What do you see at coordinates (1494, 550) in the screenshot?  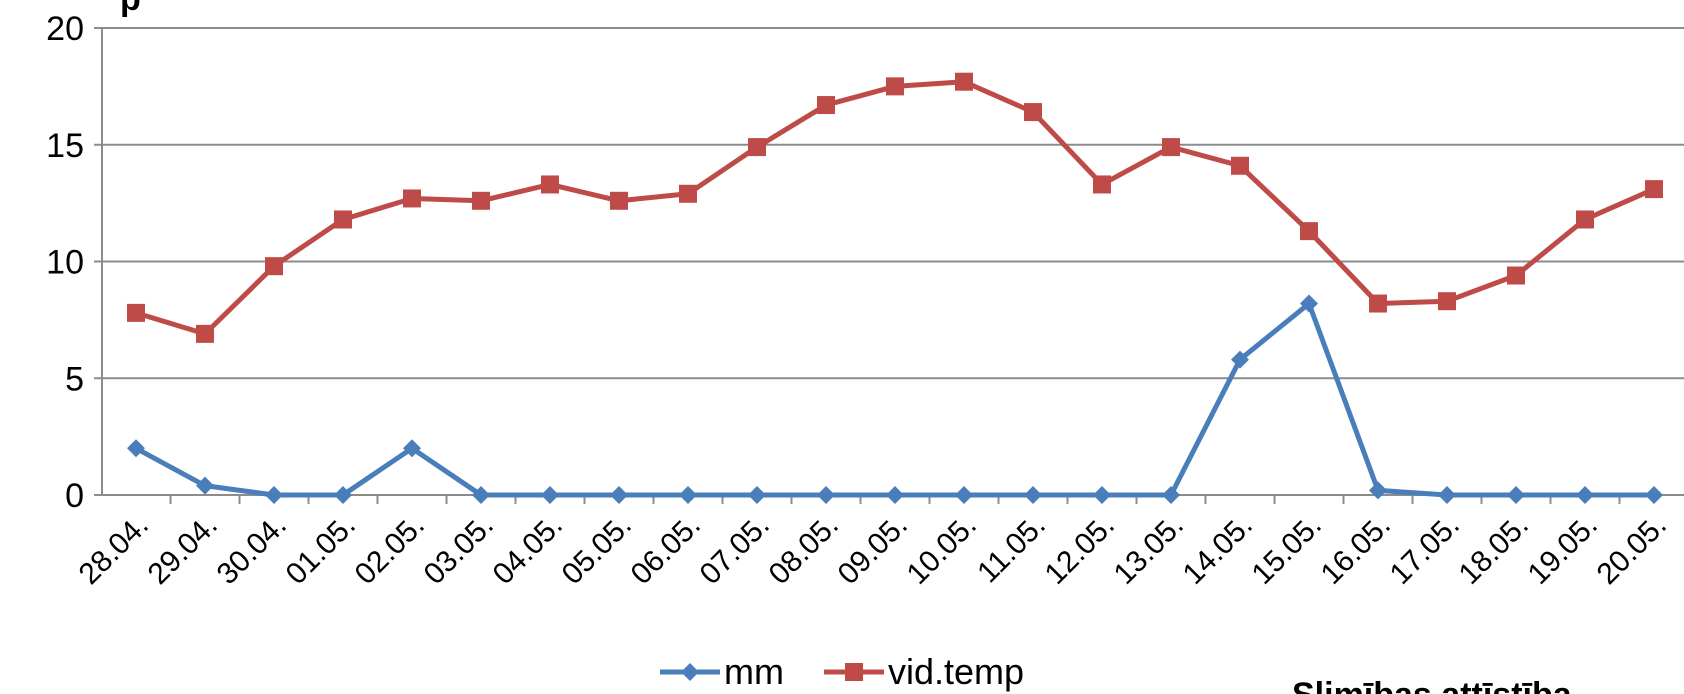 I see `x-tick-label: 18.05.` at bounding box center [1494, 550].